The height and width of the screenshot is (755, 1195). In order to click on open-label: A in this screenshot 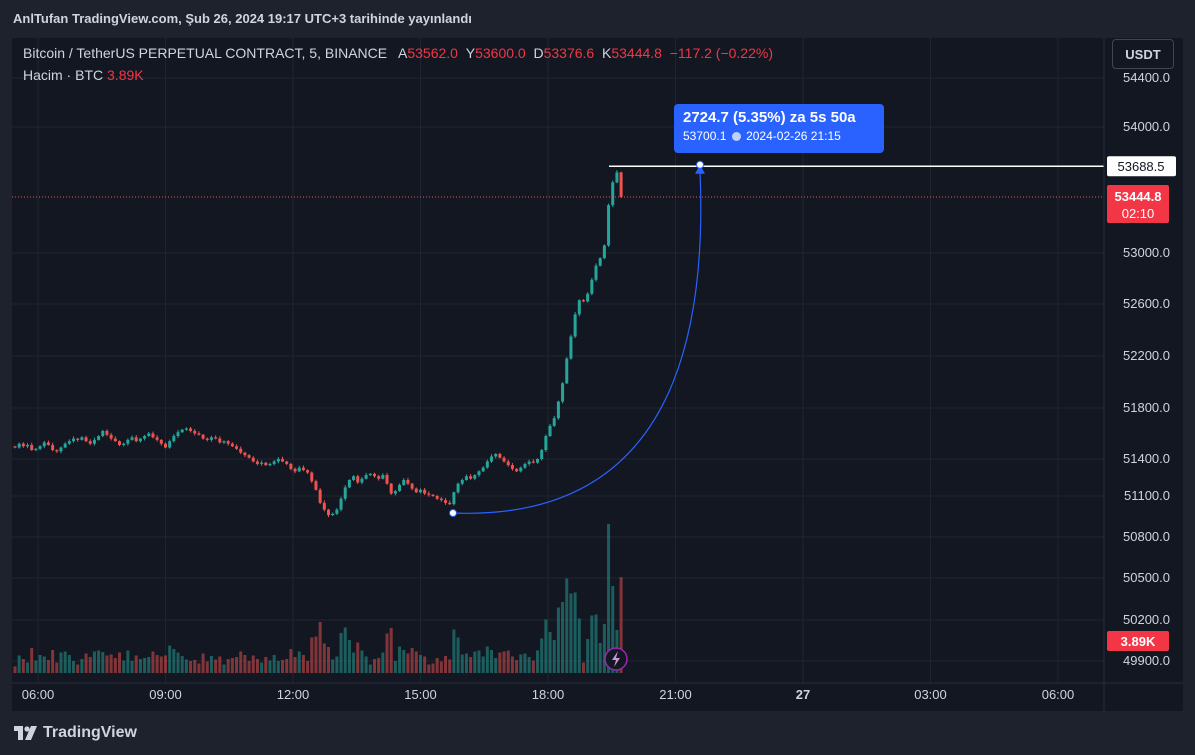, I will do `click(403, 53)`.